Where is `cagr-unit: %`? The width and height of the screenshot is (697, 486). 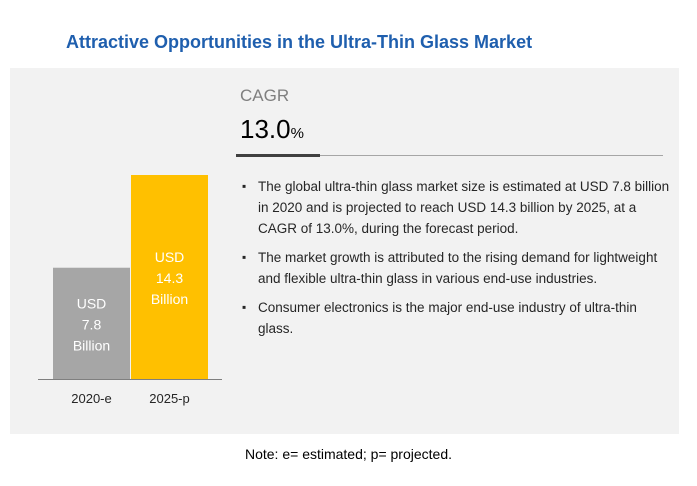 cagr-unit: % is located at coordinates (297, 133).